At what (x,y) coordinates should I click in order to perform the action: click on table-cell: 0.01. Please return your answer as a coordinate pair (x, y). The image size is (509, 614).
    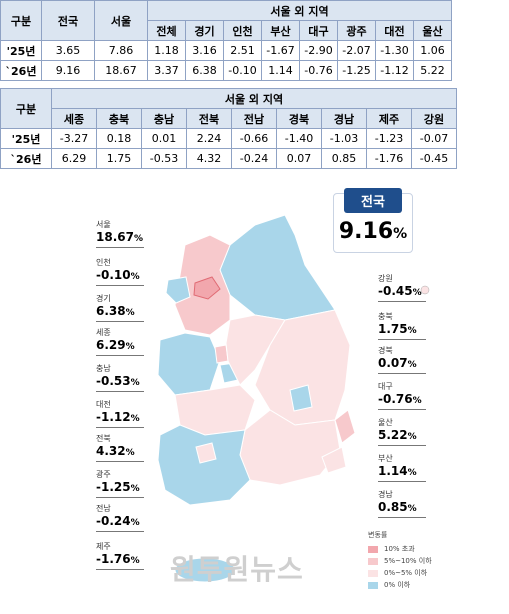
    Looking at the image, I should click on (164, 138).